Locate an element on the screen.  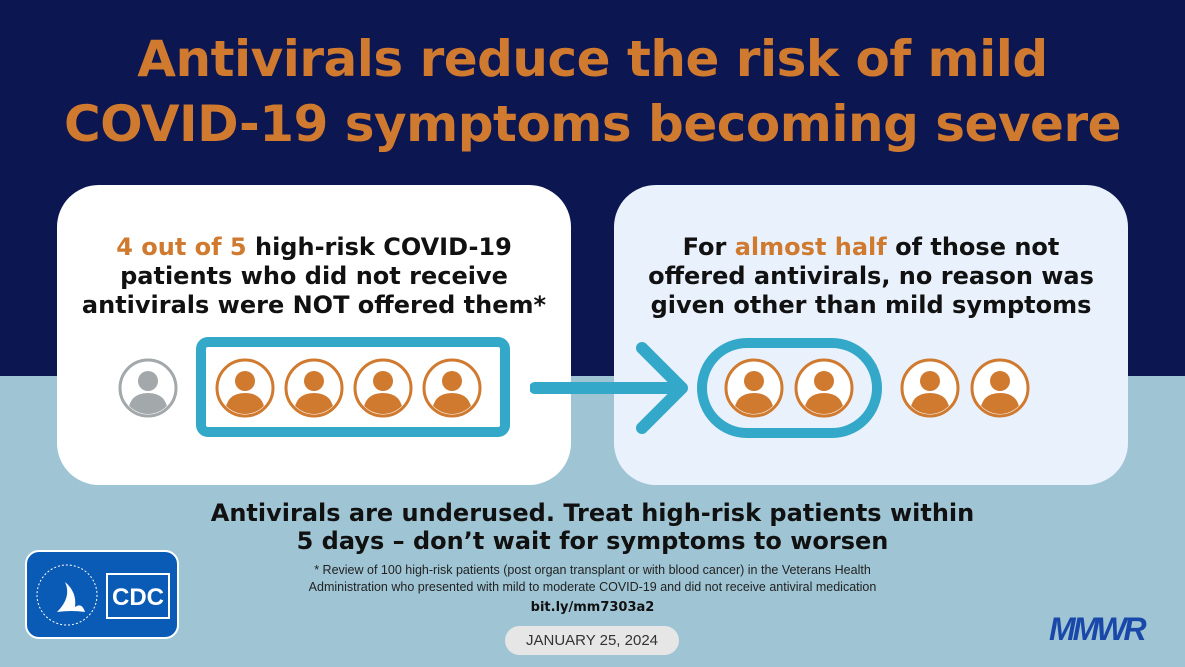
link: bit.ly/mm7303a2 is located at coordinates (592, 607).